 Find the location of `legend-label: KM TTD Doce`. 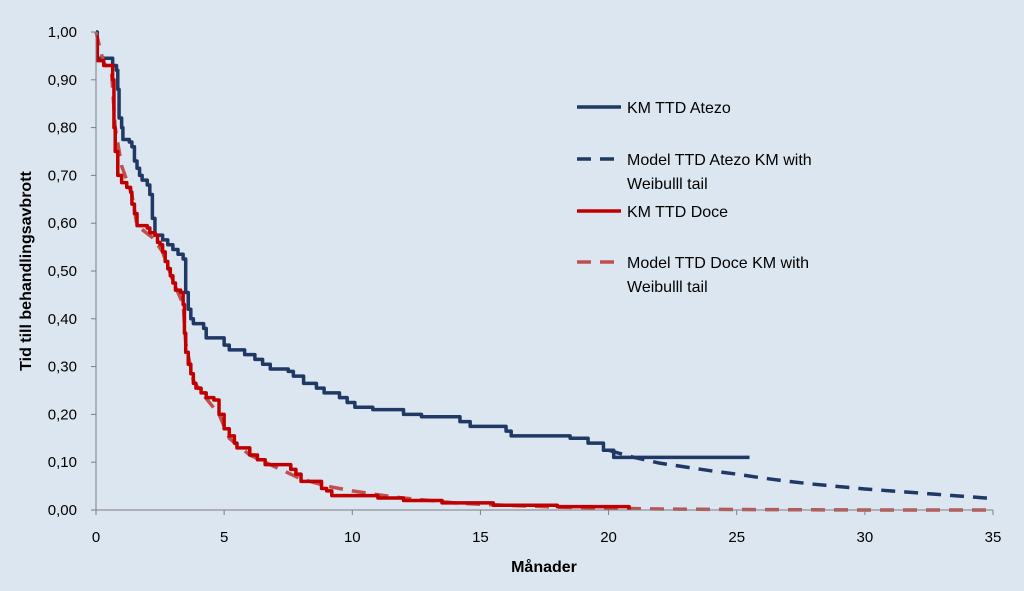

legend-label: KM TTD Doce is located at coordinates (677, 212).